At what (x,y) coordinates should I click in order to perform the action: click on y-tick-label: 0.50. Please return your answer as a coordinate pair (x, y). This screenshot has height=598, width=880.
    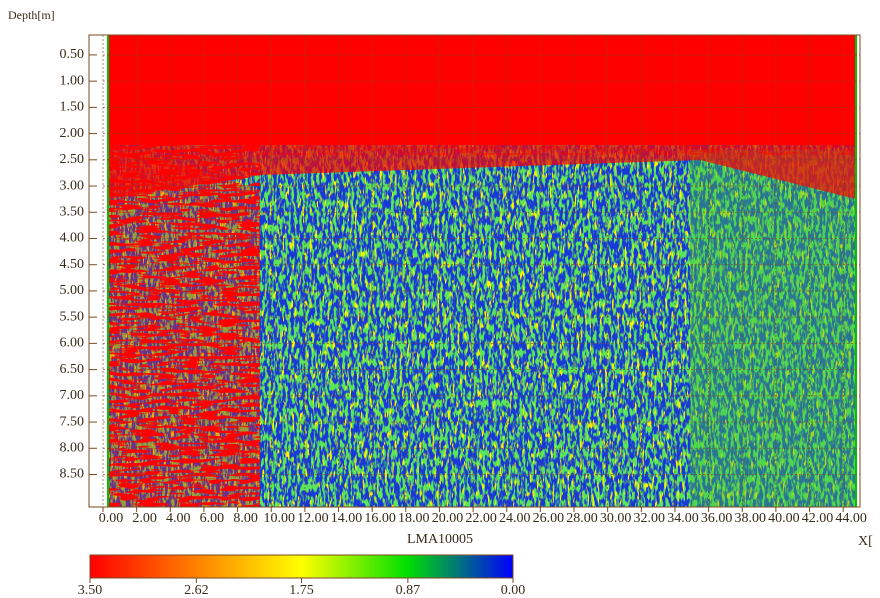
    Looking at the image, I should click on (72, 54).